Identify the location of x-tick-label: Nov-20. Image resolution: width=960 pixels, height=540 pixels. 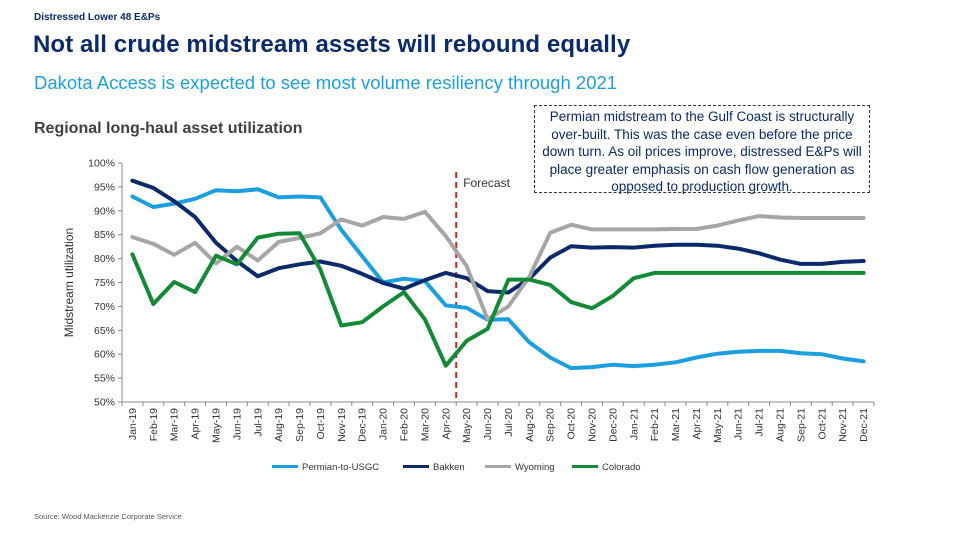
(593, 425).